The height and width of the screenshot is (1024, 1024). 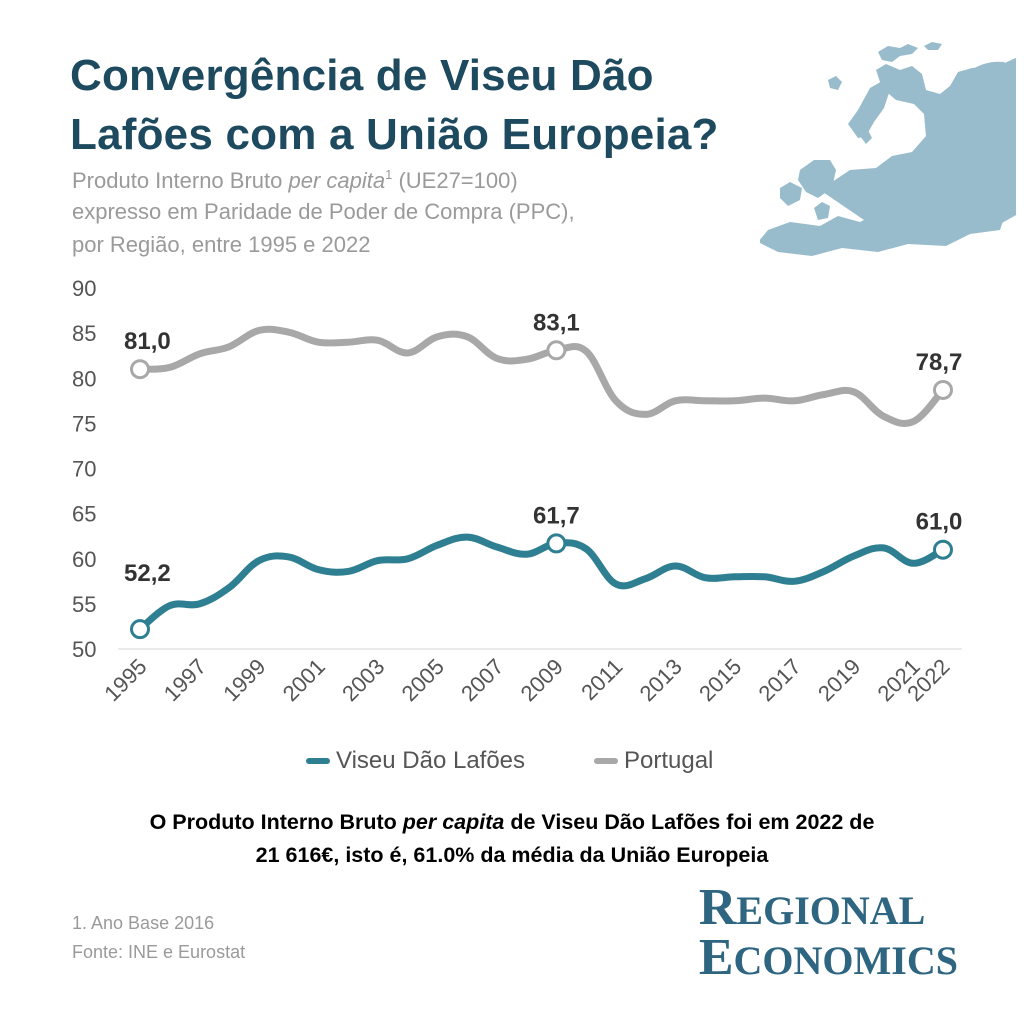 I want to click on highlight-text: de Viseu Dão Lafões foi em 2022 de, so click(x=689, y=822).